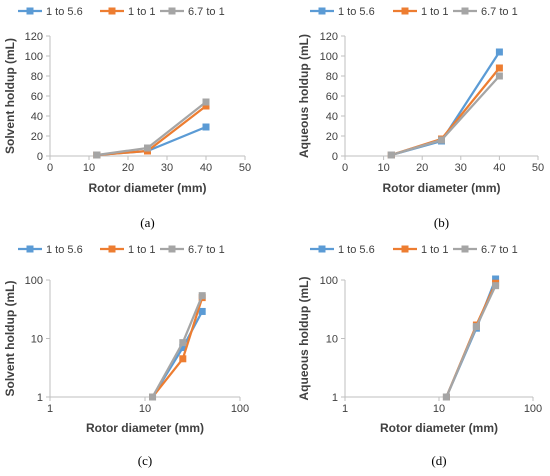  I want to click on x-tick-label: 100, so click(533, 409).